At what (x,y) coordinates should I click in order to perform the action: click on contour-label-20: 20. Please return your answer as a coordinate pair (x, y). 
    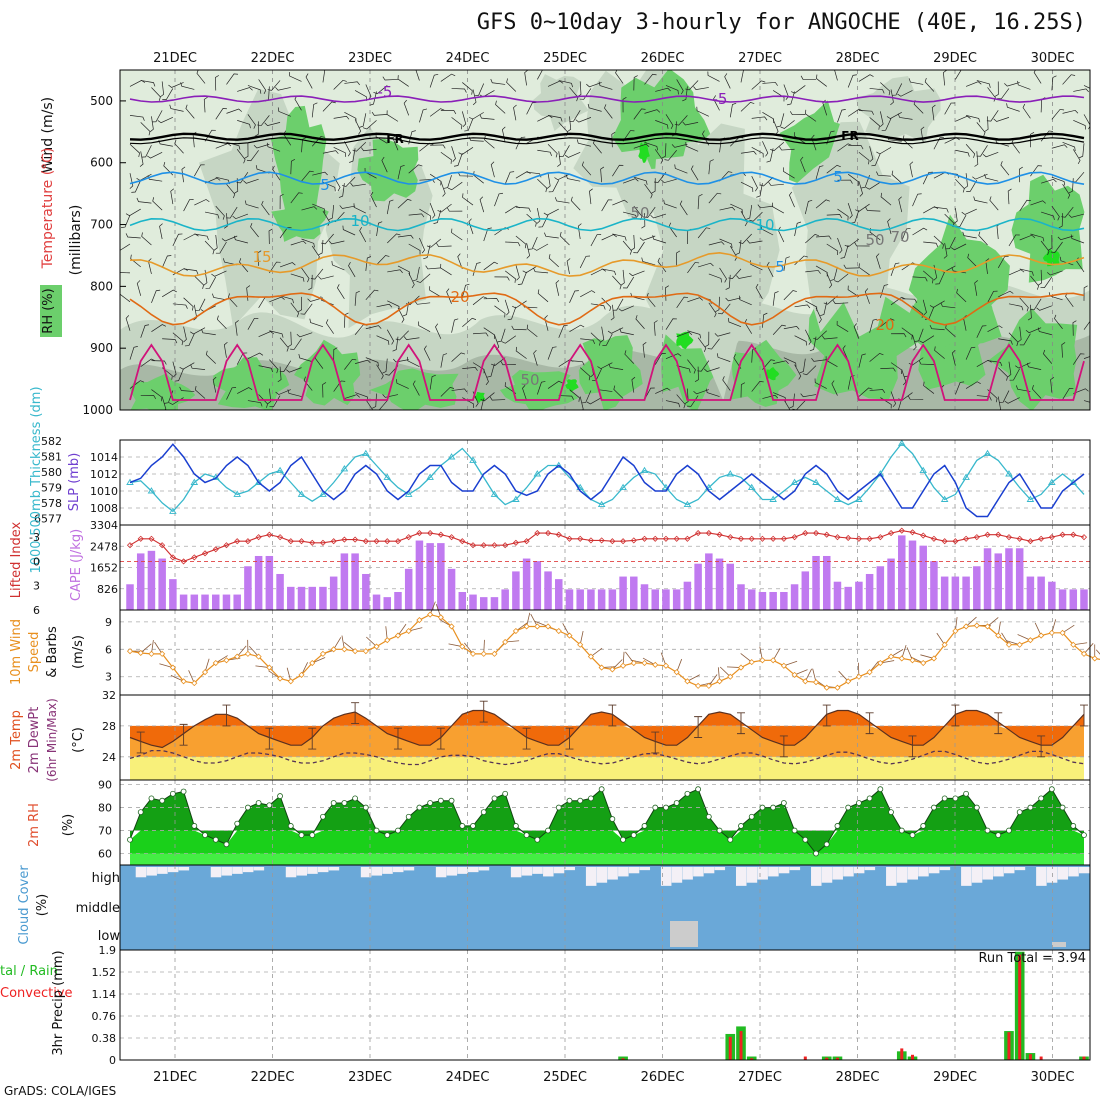
    Looking at the image, I should click on (459, 297).